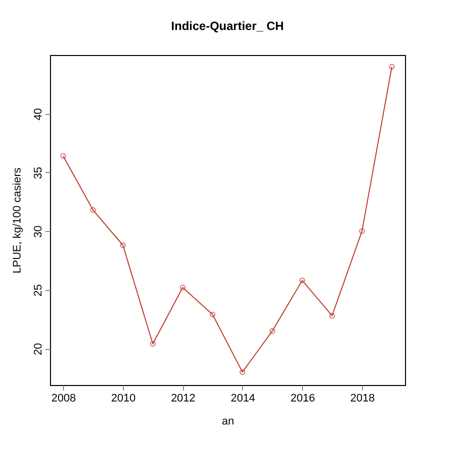 The height and width of the screenshot is (453, 456). I want to click on y-tick-label: 30, so click(38, 232).